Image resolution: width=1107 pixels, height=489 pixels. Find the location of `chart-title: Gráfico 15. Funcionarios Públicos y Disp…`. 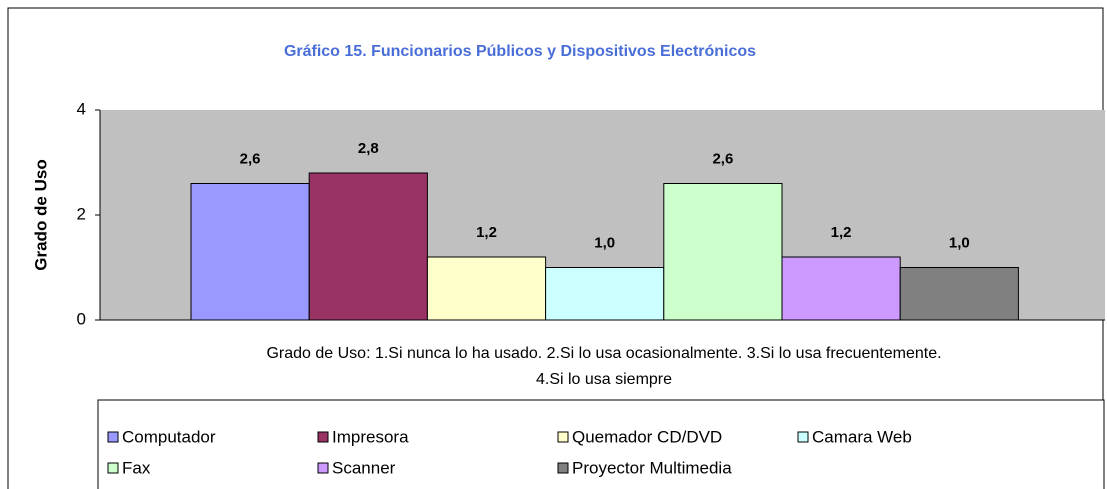

chart-title: Gráfico 15. Funcionarios Públicos y Disp… is located at coordinates (520, 51).